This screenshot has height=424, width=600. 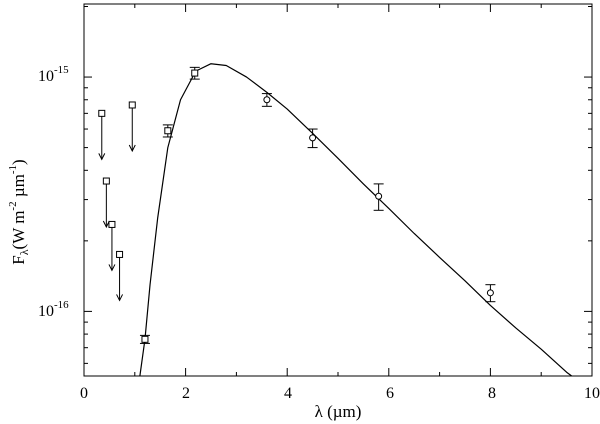 I want to click on x-tick-label: 0, so click(x=84, y=393).